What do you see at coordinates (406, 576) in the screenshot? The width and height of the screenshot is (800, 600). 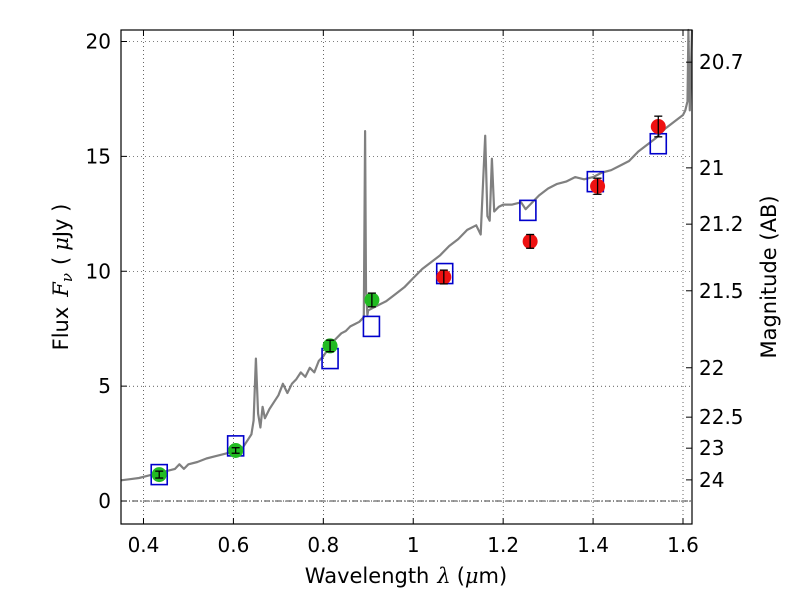 I see `x-axis-label: Wavelength λ (μm)` at bounding box center [406, 576].